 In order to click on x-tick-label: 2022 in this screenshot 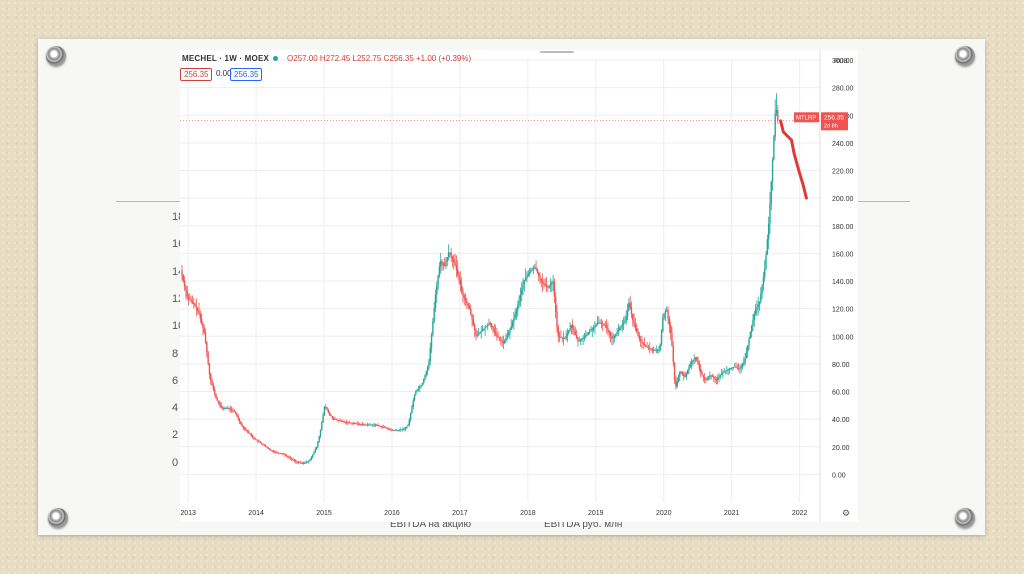, I will do `click(800, 513)`.